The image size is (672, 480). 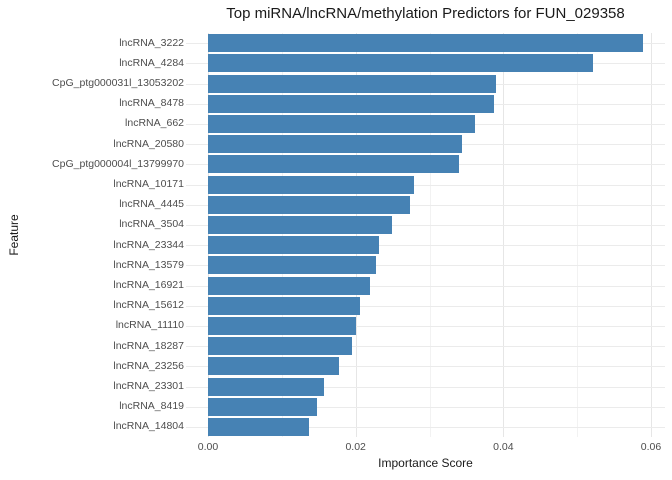 What do you see at coordinates (151, 224) in the screenshot?
I see `y-tick-label: lncRNA_3504` at bounding box center [151, 224].